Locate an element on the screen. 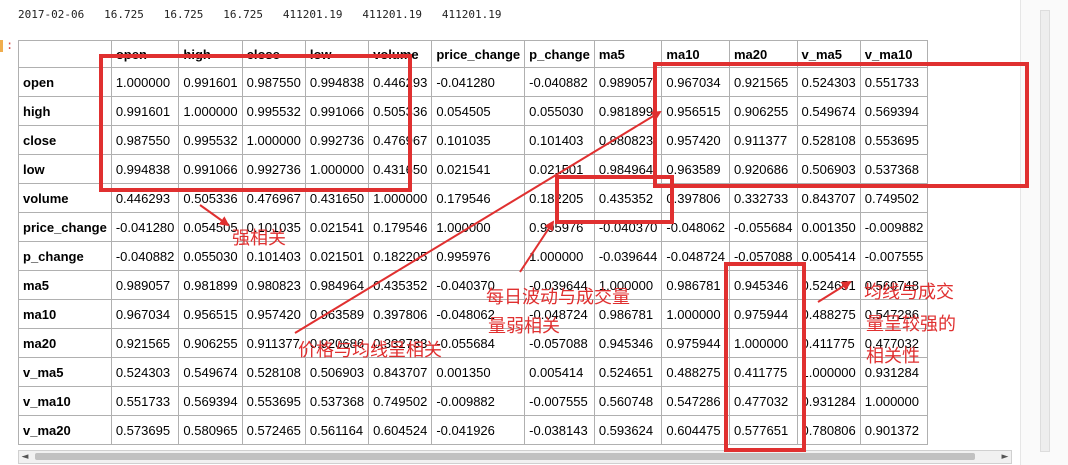 Image resolution: width=1068 pixels, height=465 pixels. table-cell: 0.992736 is located at coordinates (337, 140).